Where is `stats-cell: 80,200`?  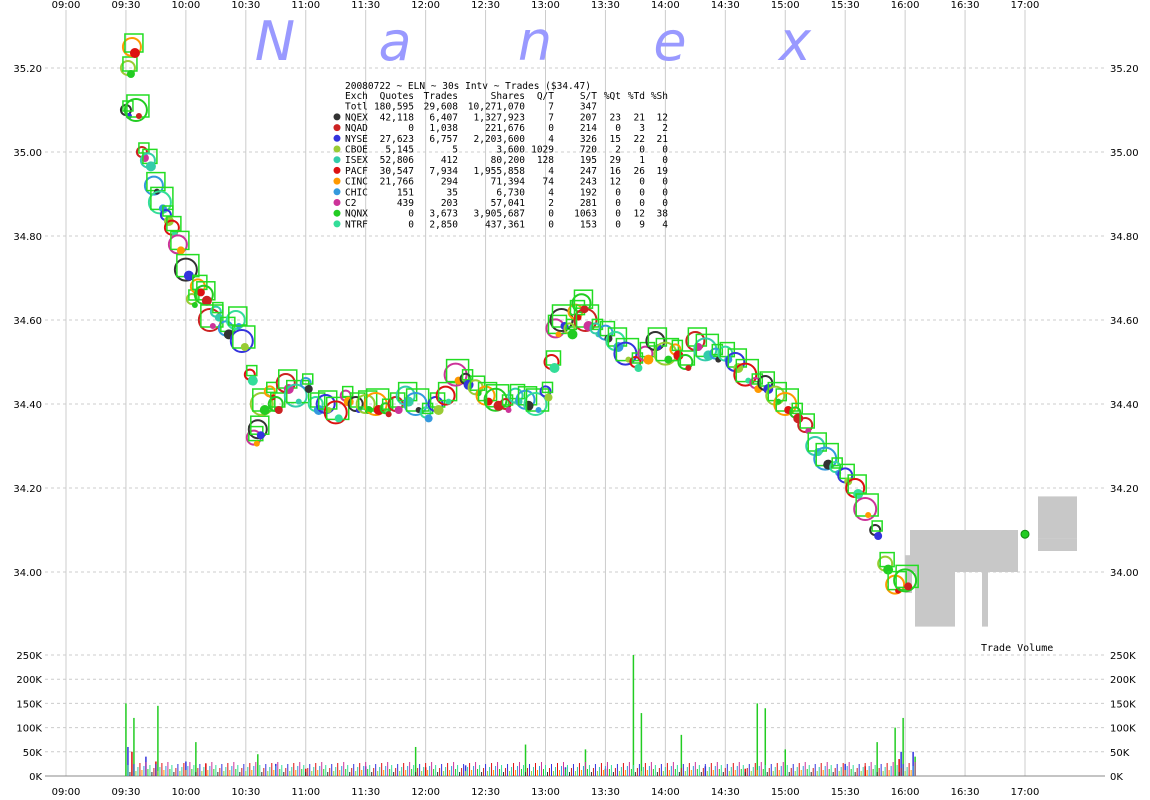 stats-cell: 80,200 is located at coordinates (508, 160).